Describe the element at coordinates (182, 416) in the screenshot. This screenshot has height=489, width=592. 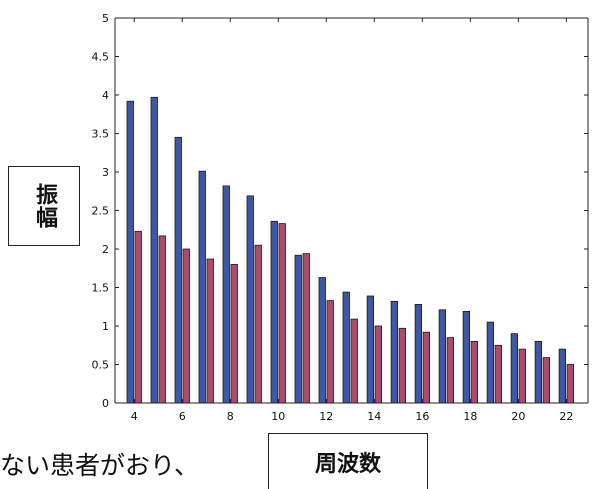
I see `x-tick-label-6: 6` at that location.